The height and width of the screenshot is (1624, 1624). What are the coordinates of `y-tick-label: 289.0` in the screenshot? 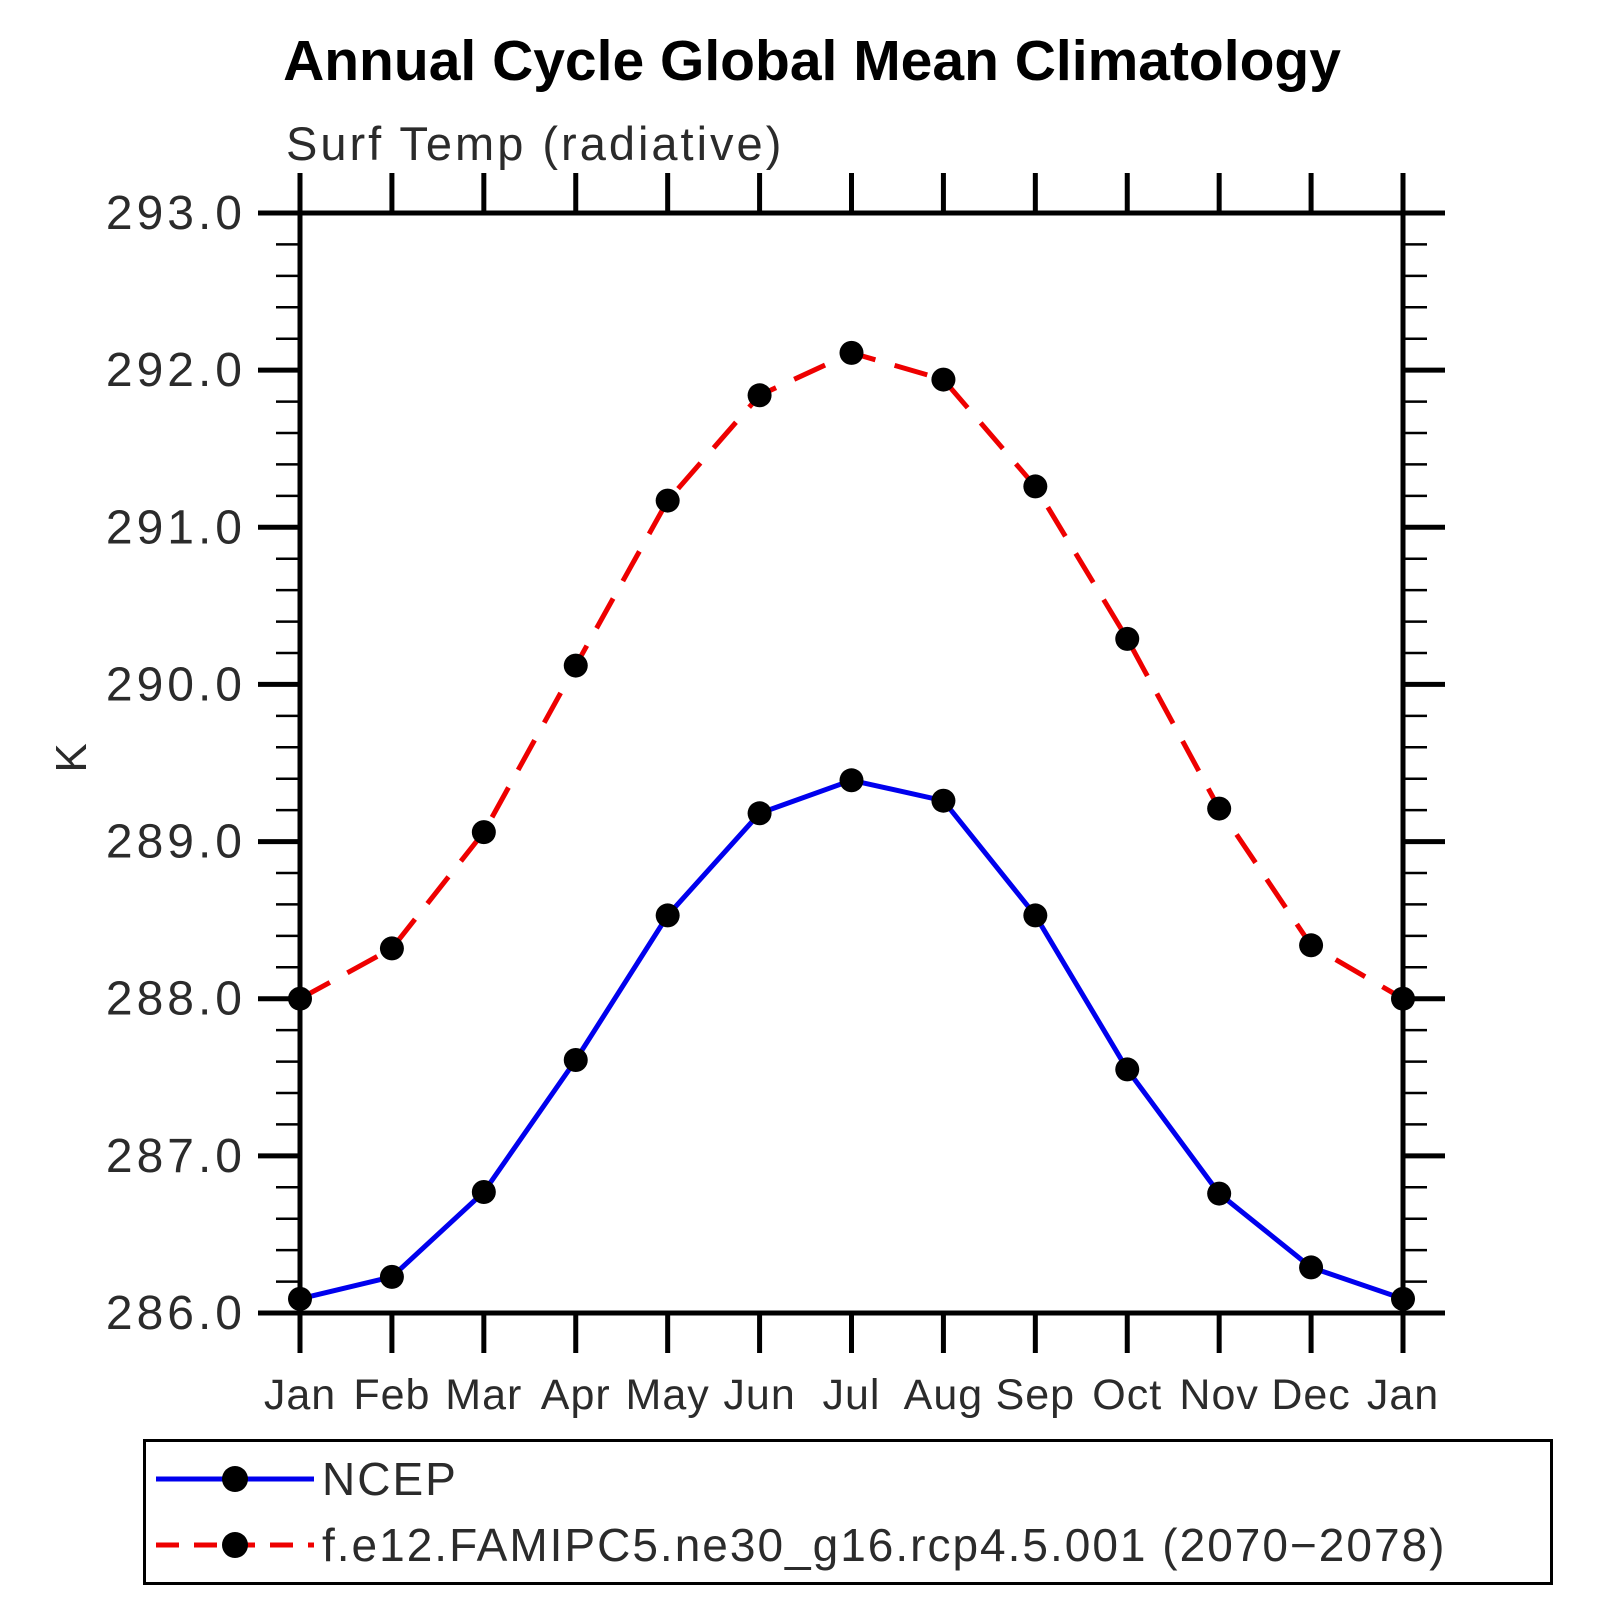 It's located at (176, 842).